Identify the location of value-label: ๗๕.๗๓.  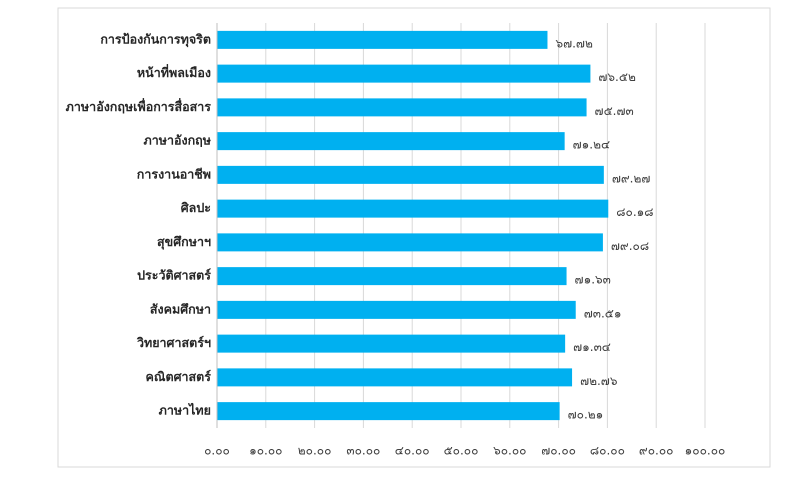
(614, 111).